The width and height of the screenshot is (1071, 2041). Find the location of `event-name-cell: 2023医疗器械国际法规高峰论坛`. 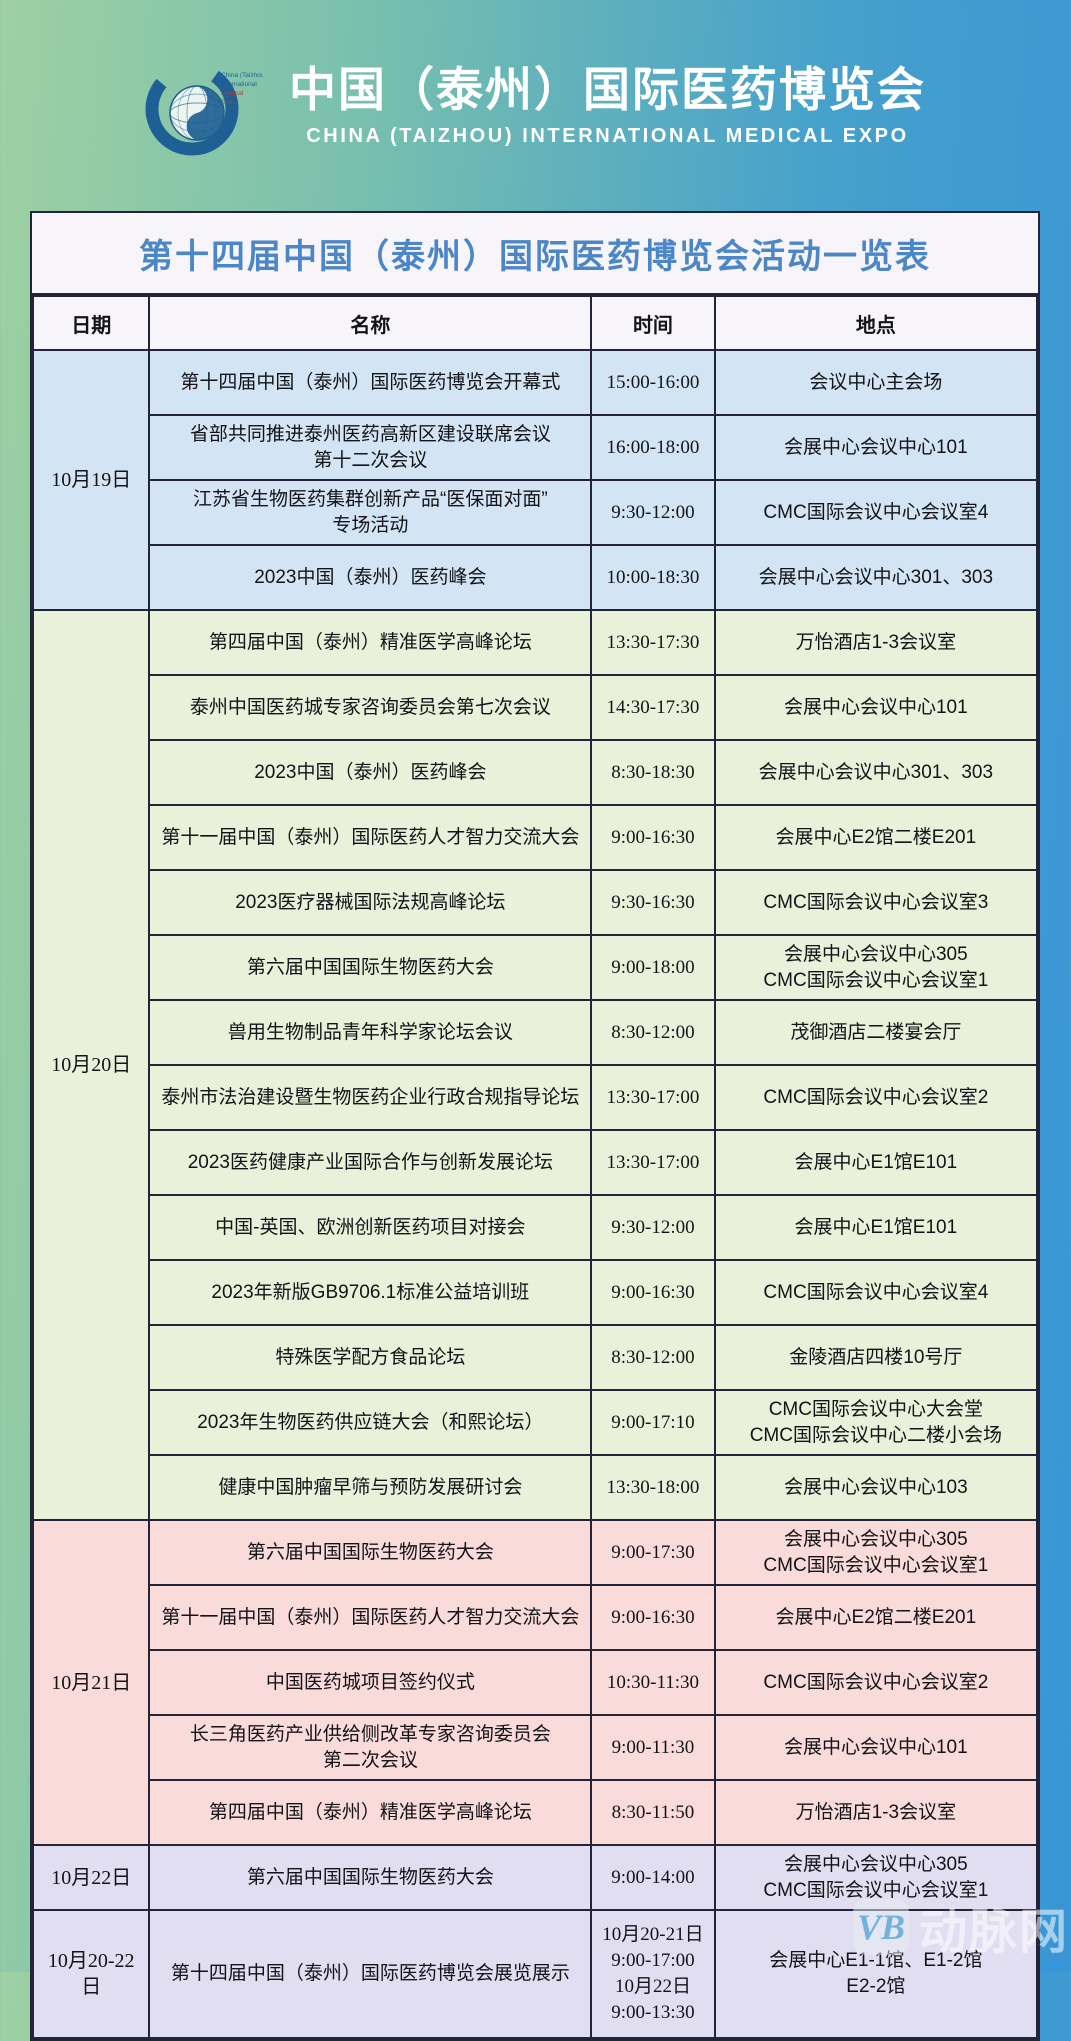

event-name-cell: 2023医疗器械国际法规高峰论坛 is located at coordinates (370, 902).